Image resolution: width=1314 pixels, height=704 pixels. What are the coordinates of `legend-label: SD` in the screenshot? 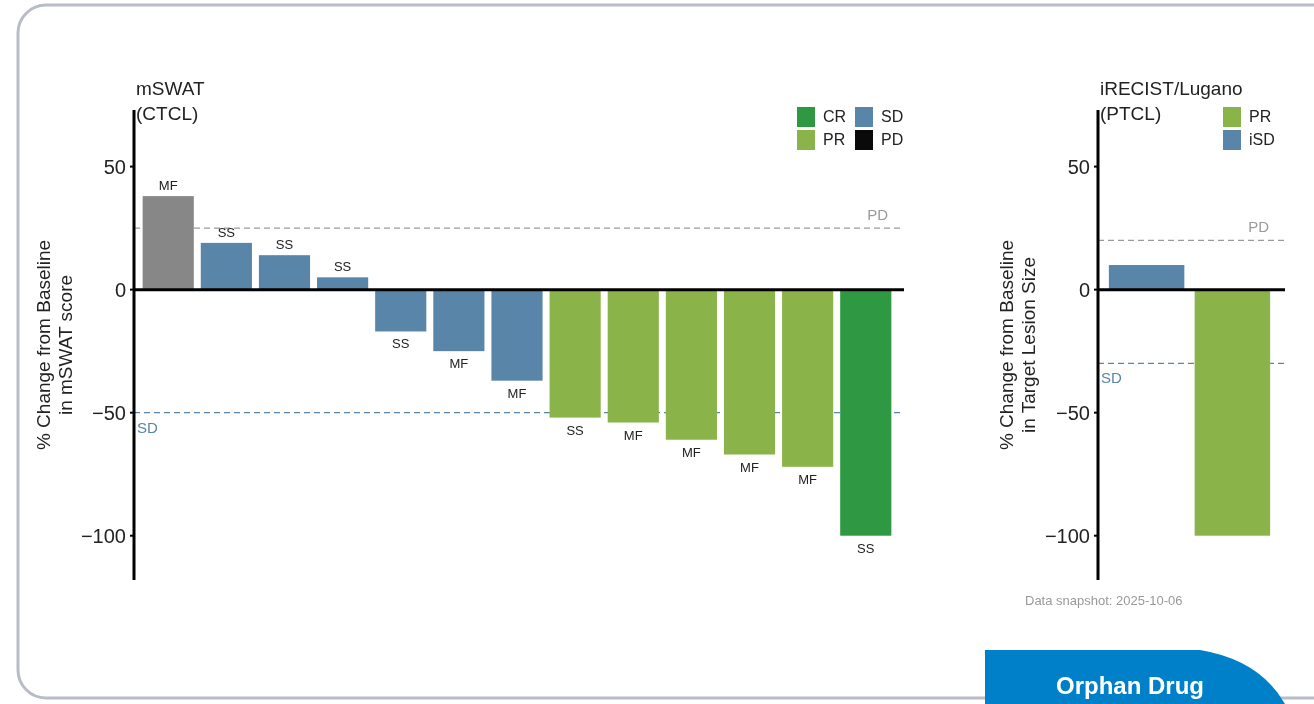 It's located at (892, 116).